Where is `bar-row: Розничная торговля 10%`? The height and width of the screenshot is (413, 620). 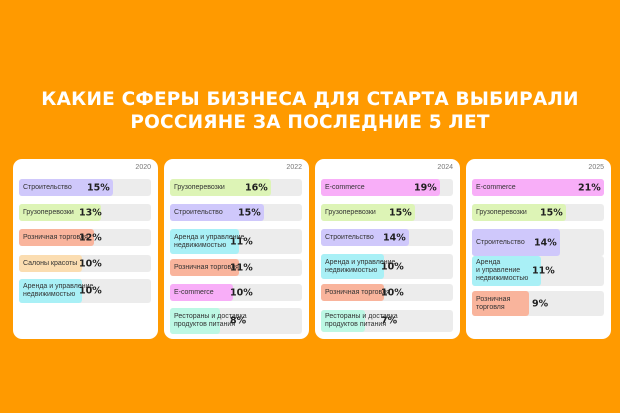 bar-row: Розничная торговля 10% is located at coordinates (387, 292).